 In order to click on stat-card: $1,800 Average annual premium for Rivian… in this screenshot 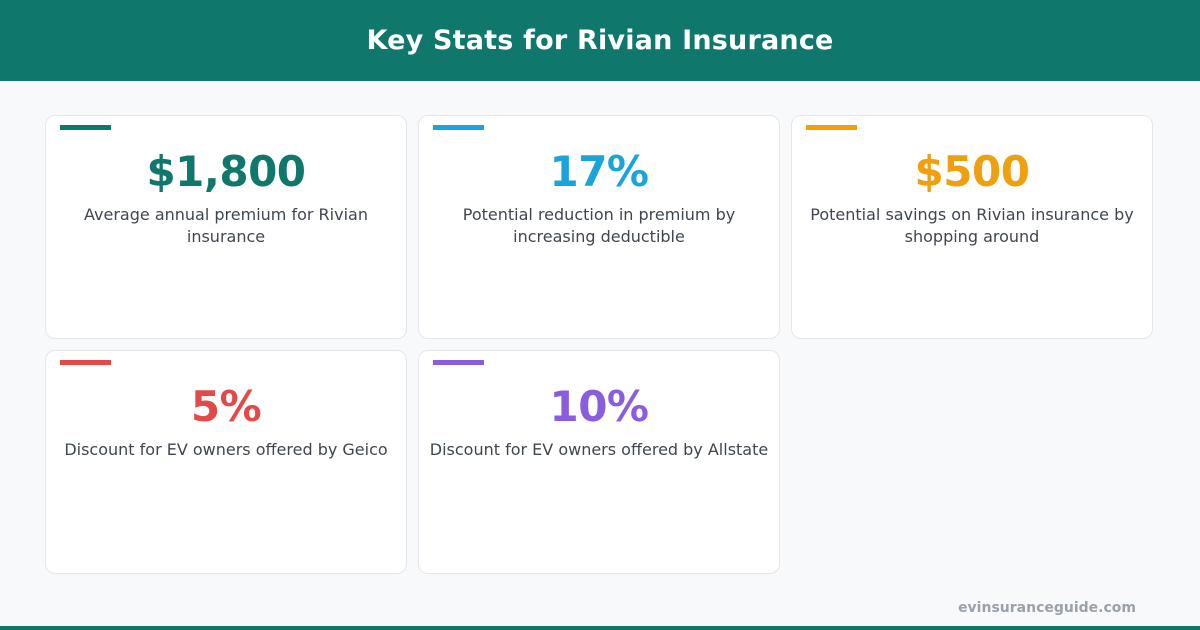, I will do `click(226, 227)`.